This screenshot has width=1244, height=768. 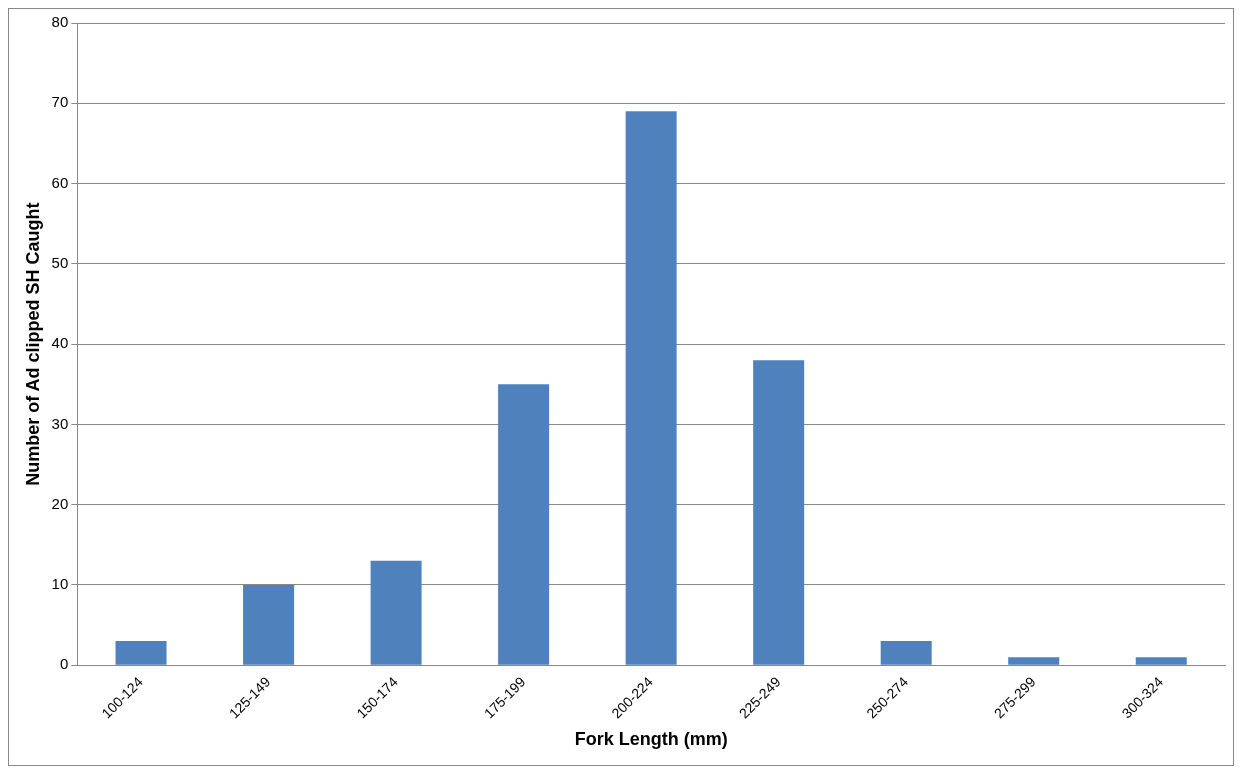 I want to click on y-tick-label: 70, so click(x=60, y=102).